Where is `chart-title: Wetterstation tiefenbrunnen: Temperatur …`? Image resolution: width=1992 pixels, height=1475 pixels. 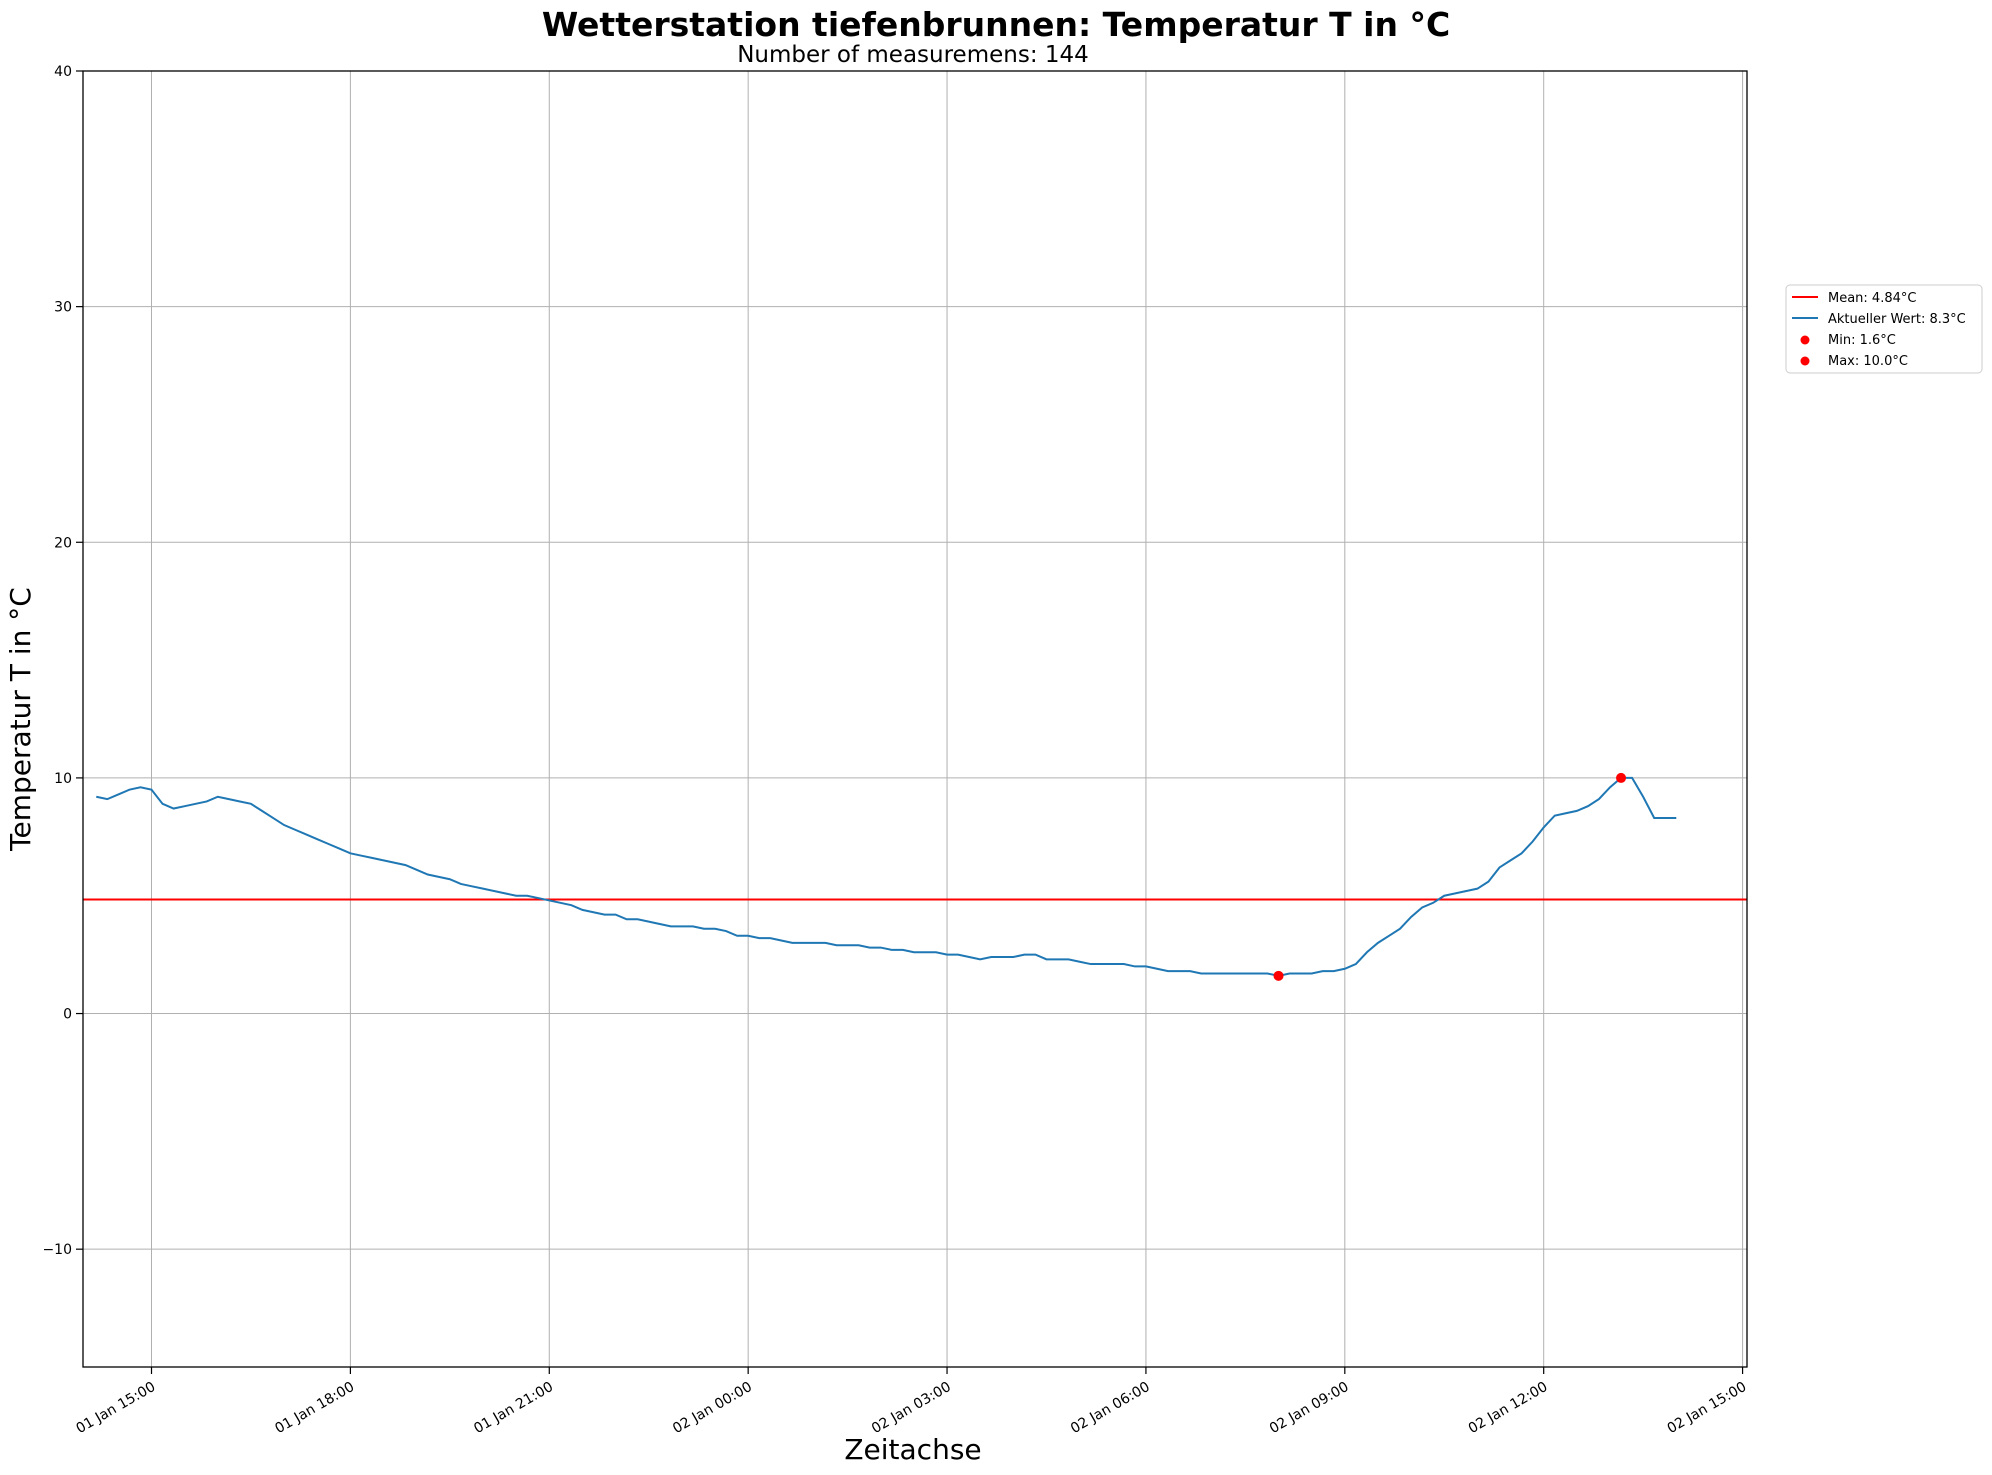
chart-title: Wetterstation tiefenbrunnen: Temperatur … is located at coordinates (996, 24).